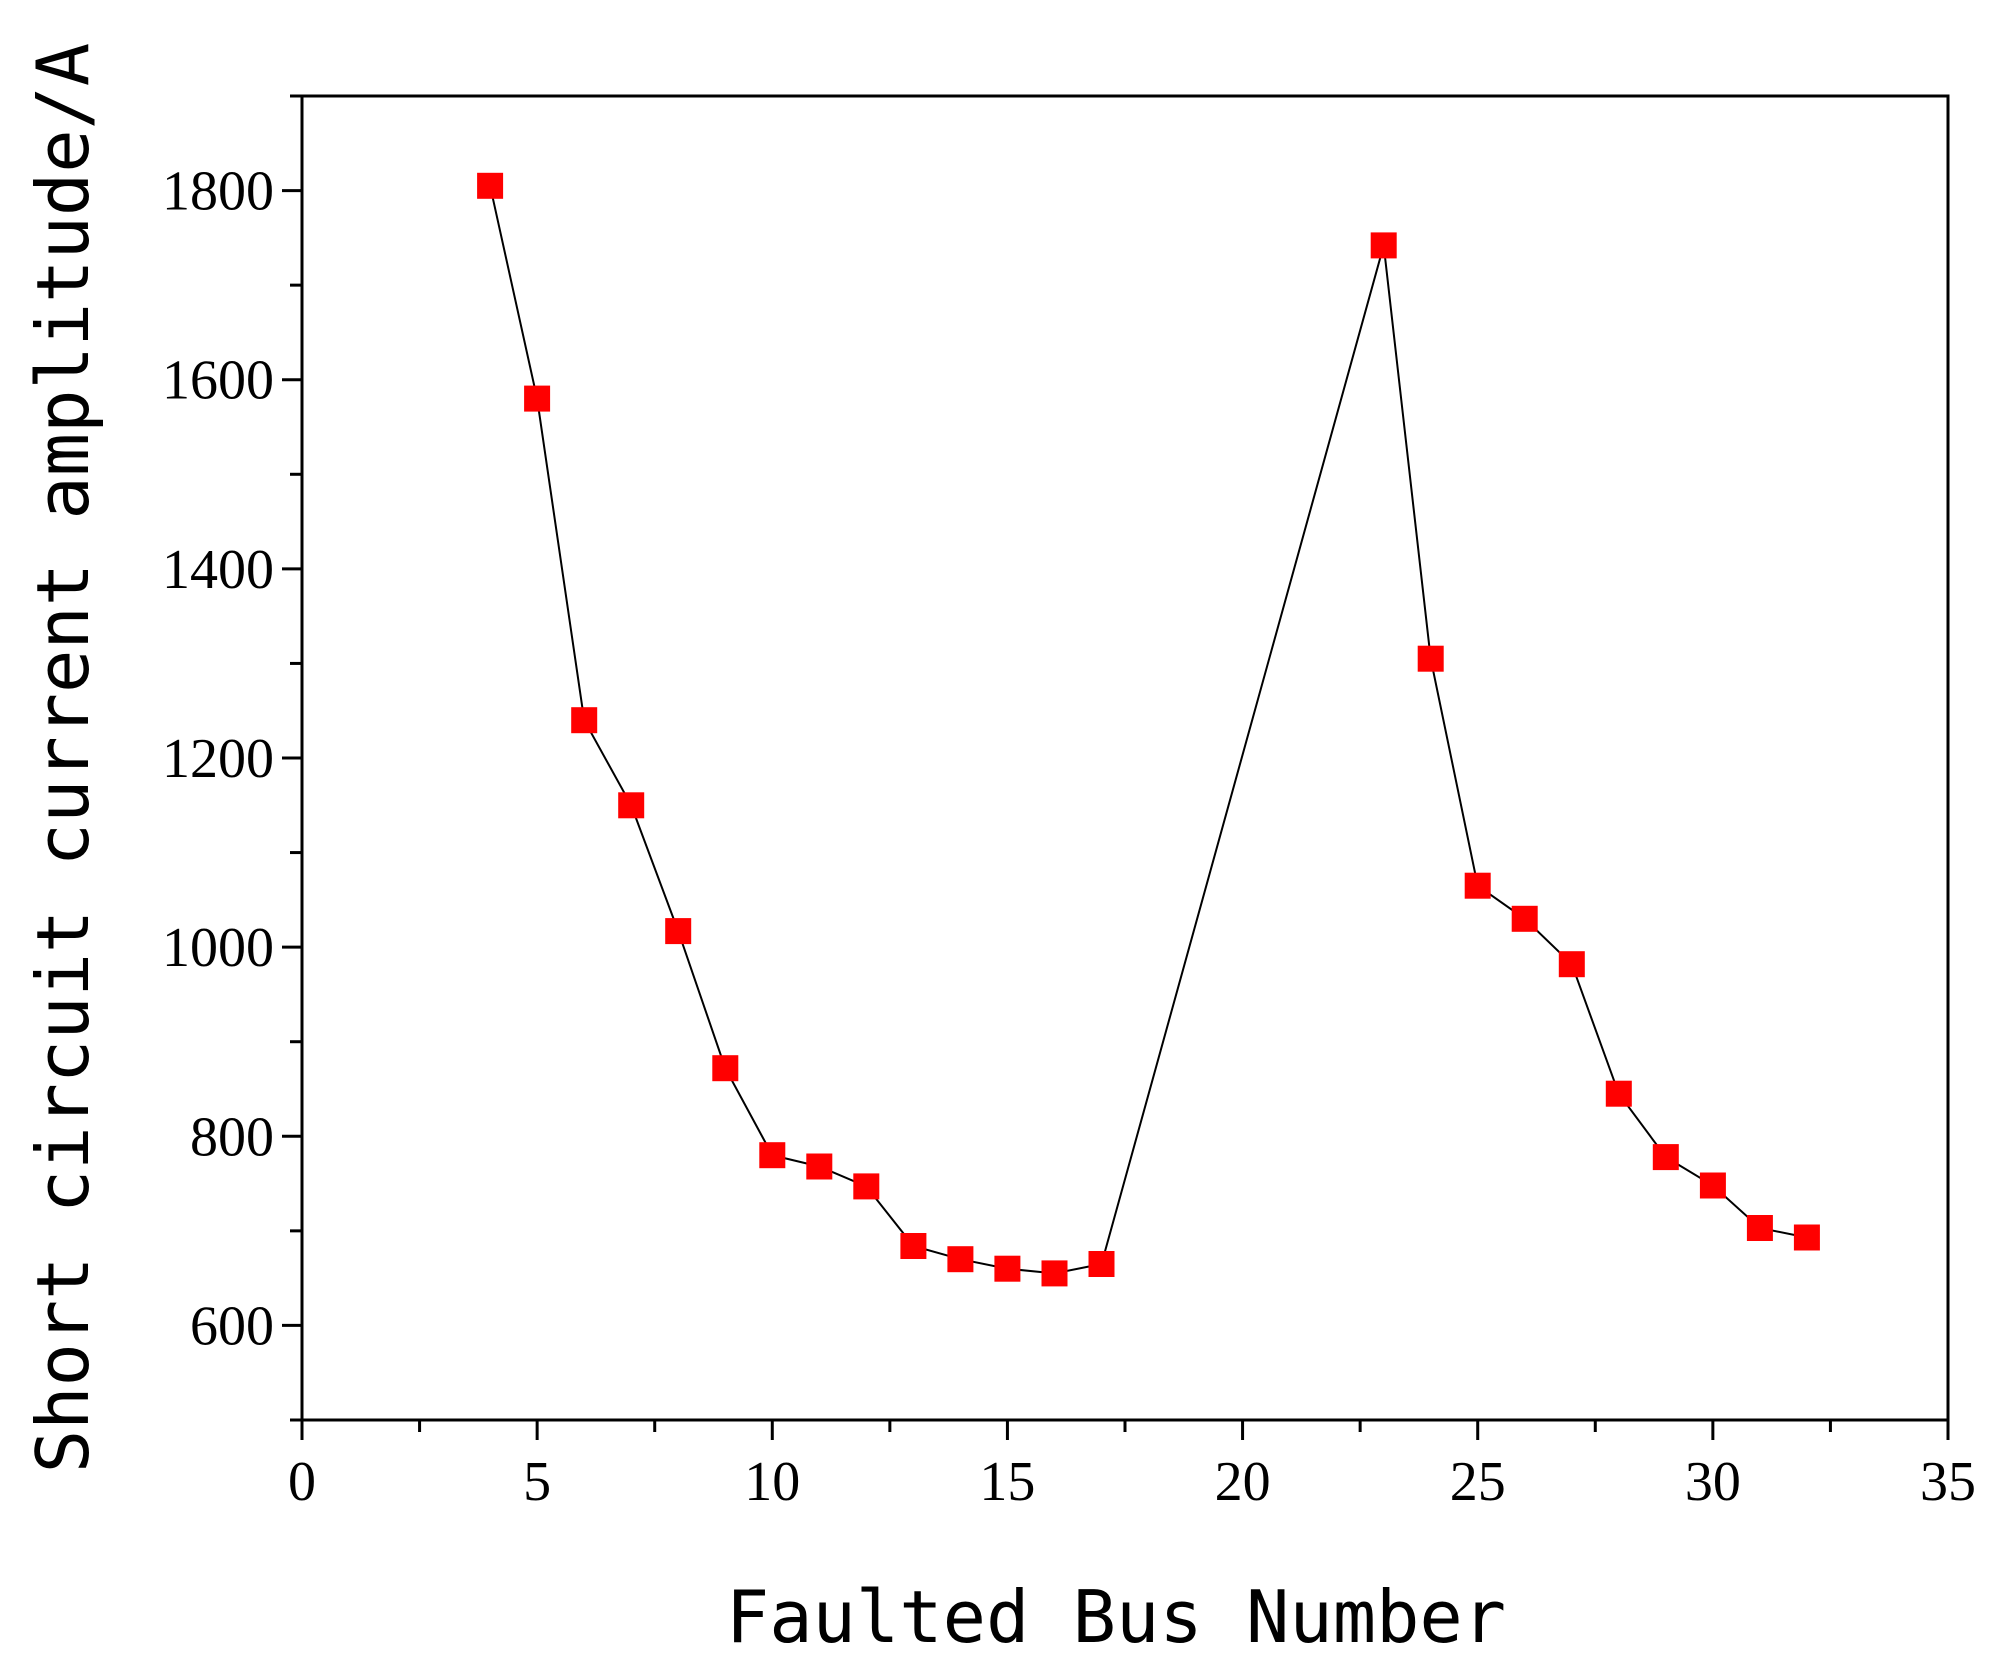  What do you see at coordinates (772, 1482) in the screenshot?
I see `x-tick-label: 10` at bounding box center [772, 1482].